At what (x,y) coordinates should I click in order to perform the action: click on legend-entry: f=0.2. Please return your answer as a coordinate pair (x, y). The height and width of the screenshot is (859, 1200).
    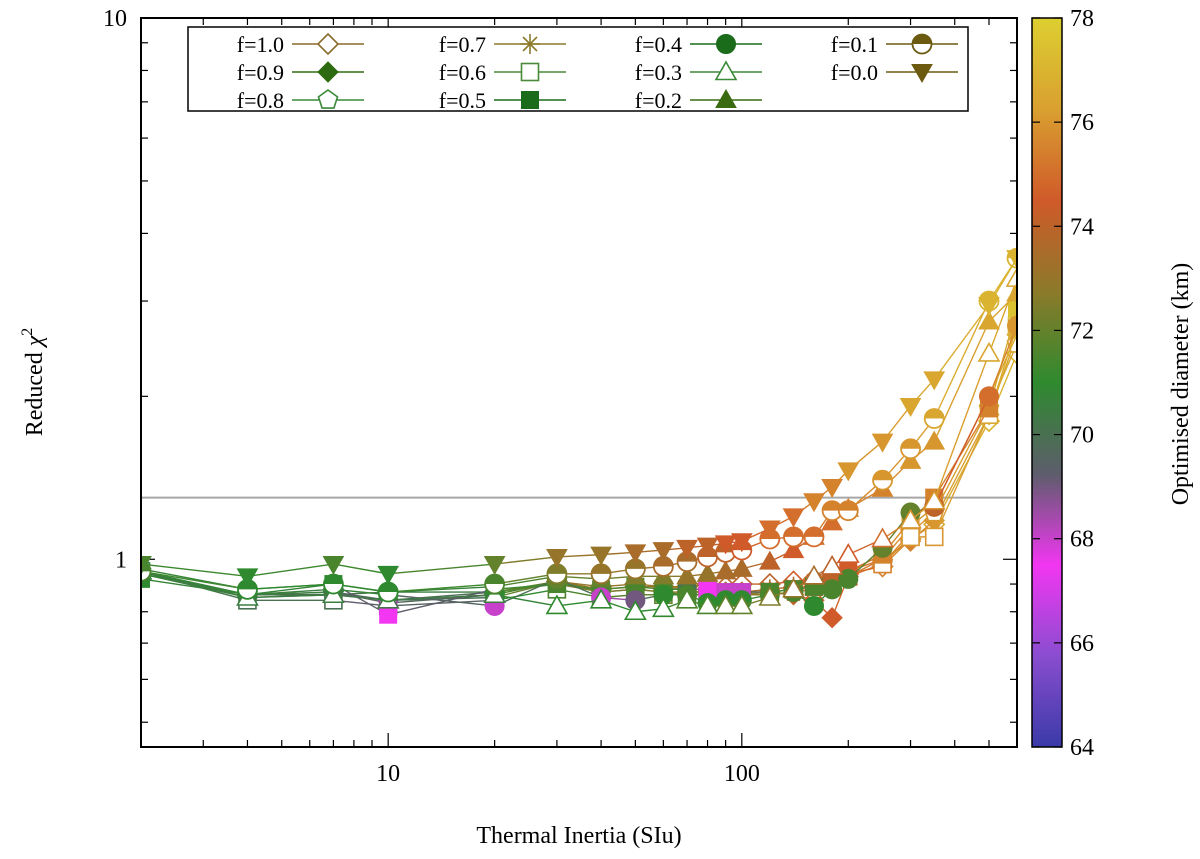
    Looking at the image, I should click on (698, 100).